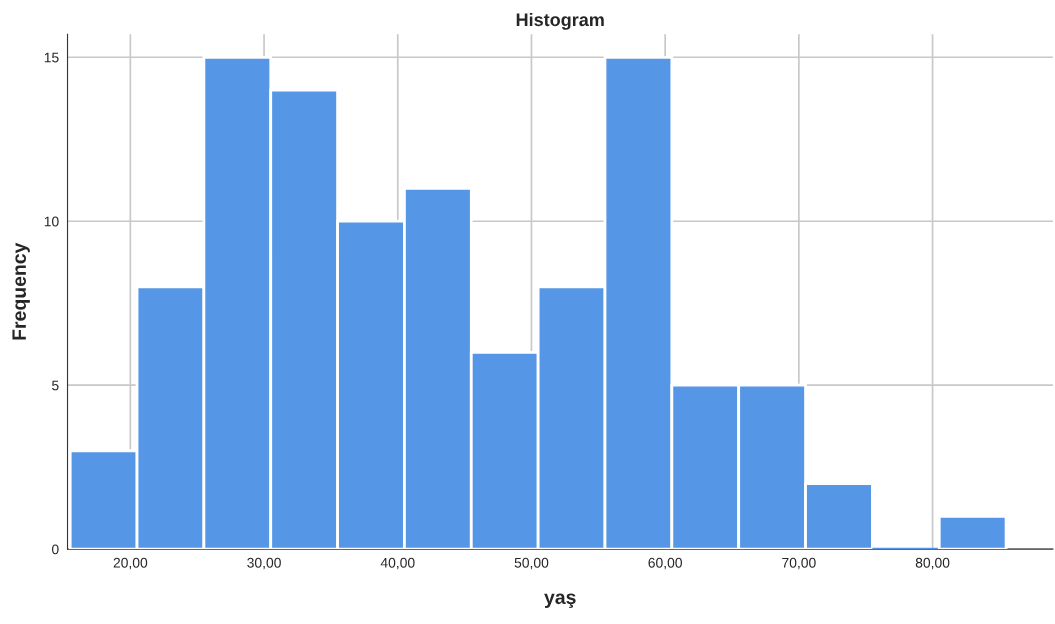 This screenshot has height=624, width=1055. I want to click on y-axis-title: Frequency, so click(21, 291).